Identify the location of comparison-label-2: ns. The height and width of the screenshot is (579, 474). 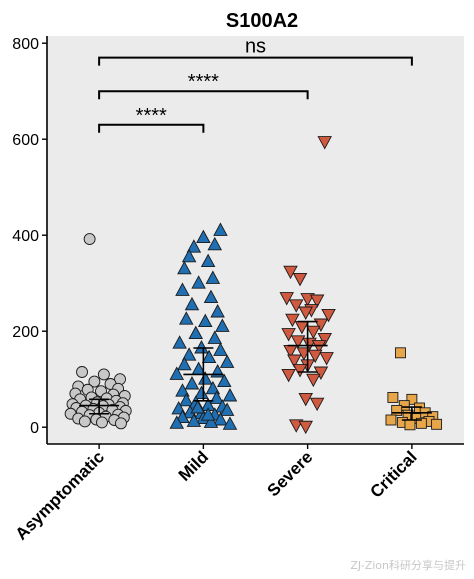
(255, 47).